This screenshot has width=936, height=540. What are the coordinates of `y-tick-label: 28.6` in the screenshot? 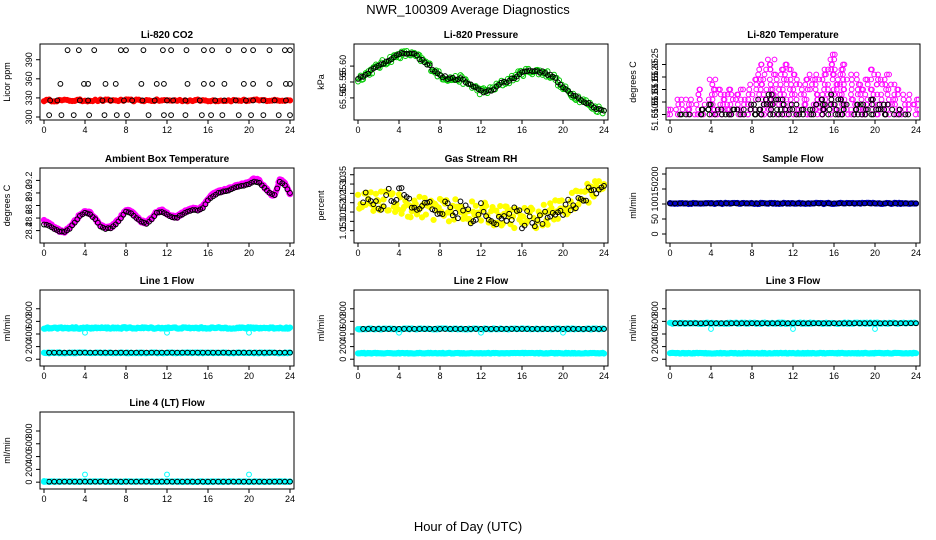 It's located at (29, 218).